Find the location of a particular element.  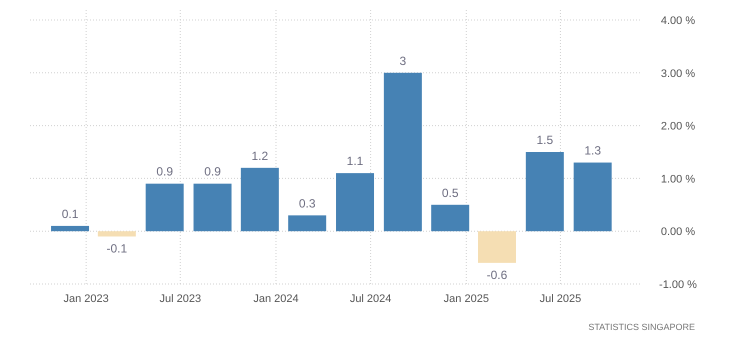

data-label: -0.1 is located at coordinates (117, 248).